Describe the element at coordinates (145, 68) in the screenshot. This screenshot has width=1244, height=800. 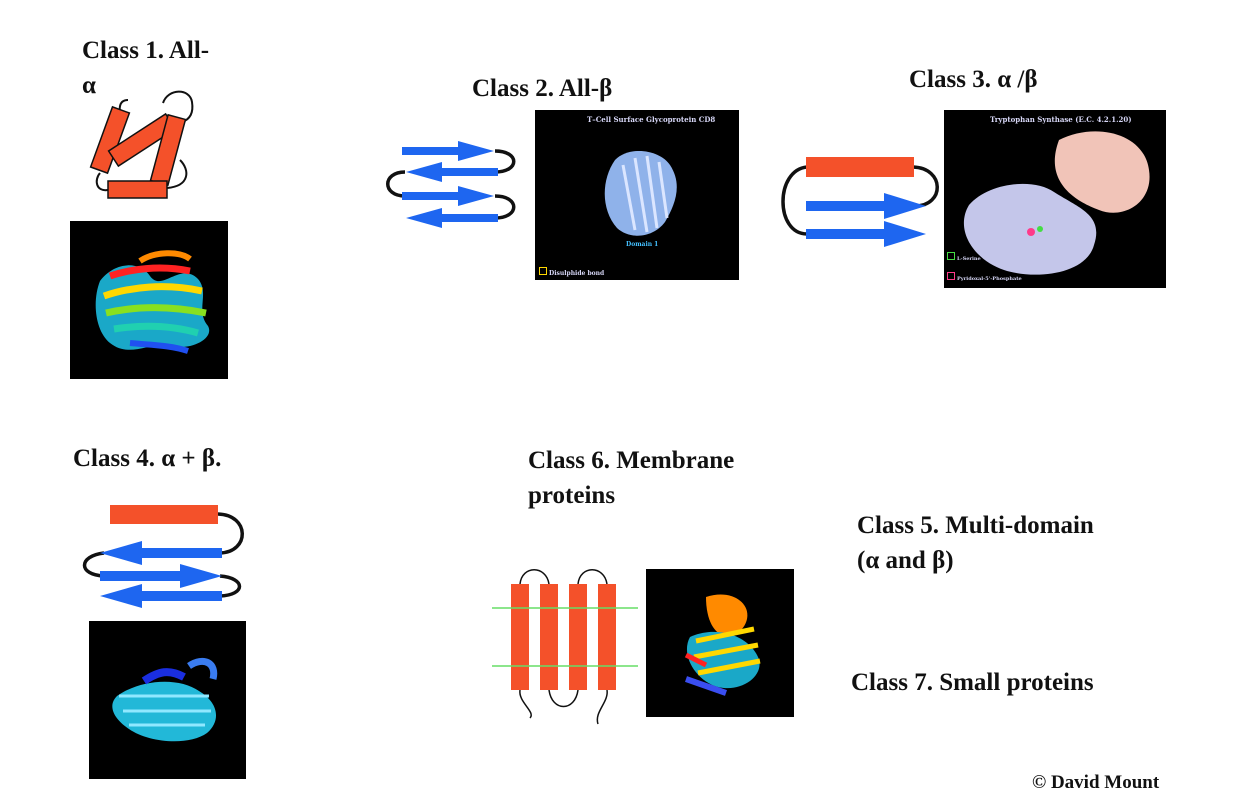
I see `class-1-label: Class 1. All- α` at that location.